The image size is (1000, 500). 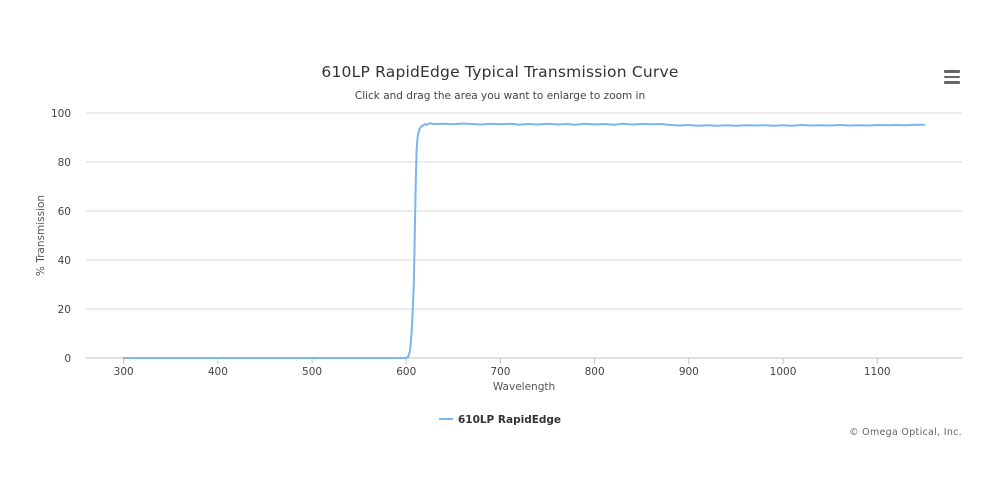 I want to click on hamburger-menu-icon, so click(x=952, y=75).